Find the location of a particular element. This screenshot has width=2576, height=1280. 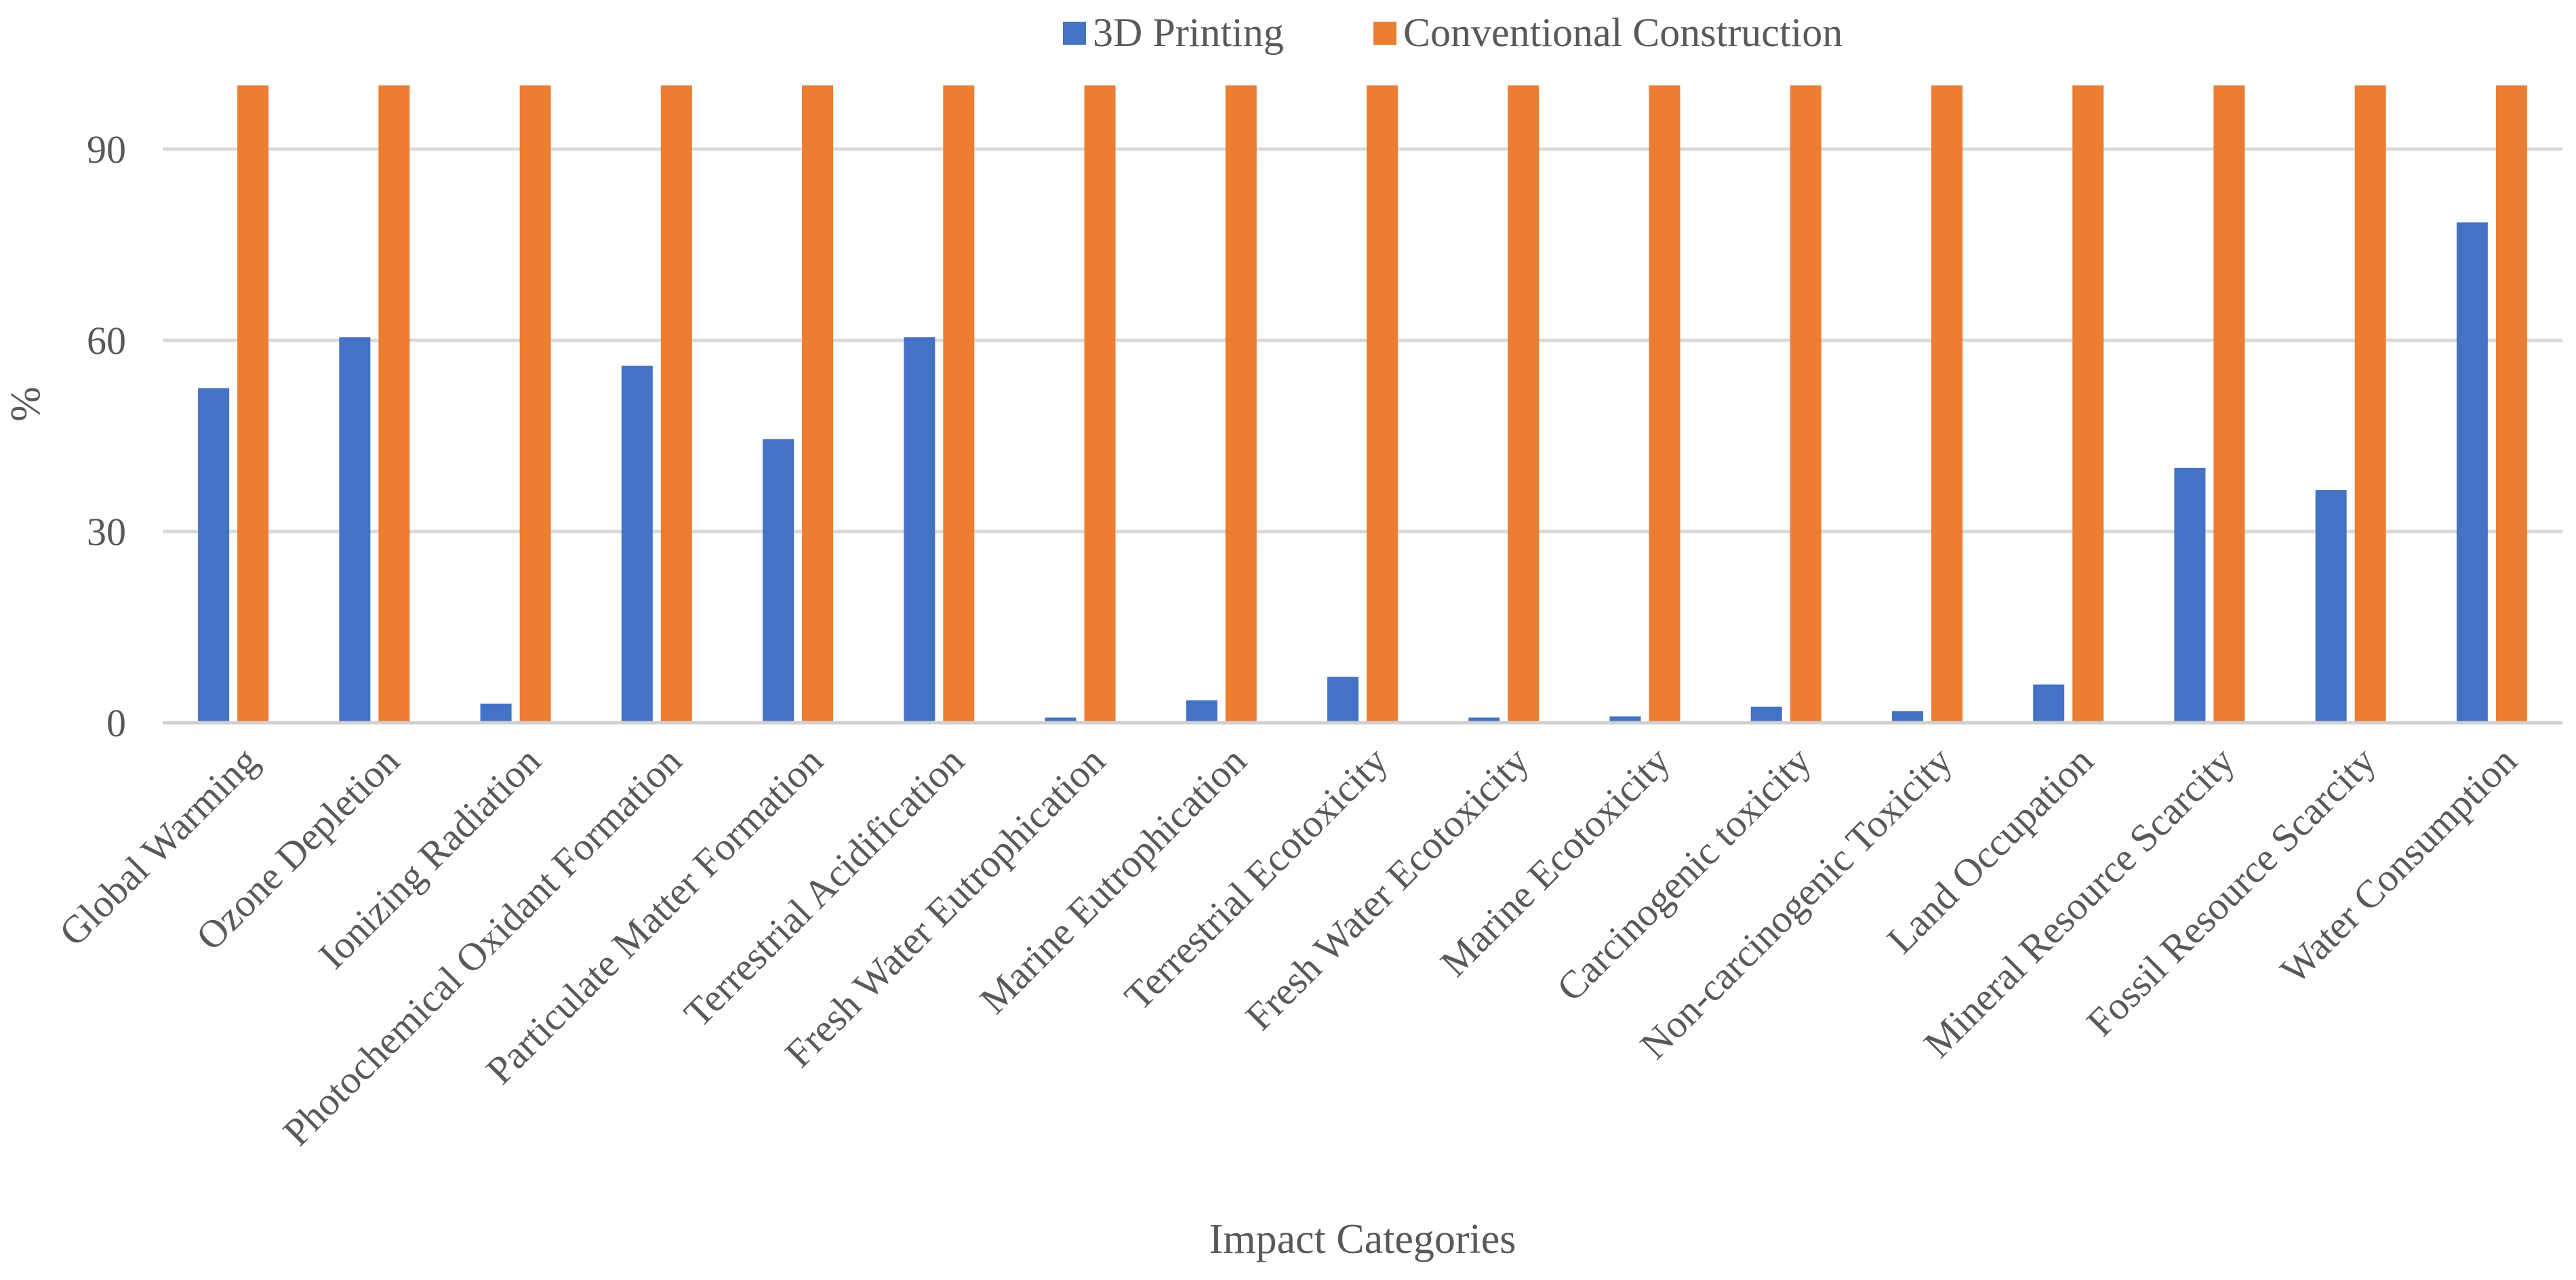

bar-conventional-construction-carcinogenic-toxicity is located at coordinates (1806, 404).